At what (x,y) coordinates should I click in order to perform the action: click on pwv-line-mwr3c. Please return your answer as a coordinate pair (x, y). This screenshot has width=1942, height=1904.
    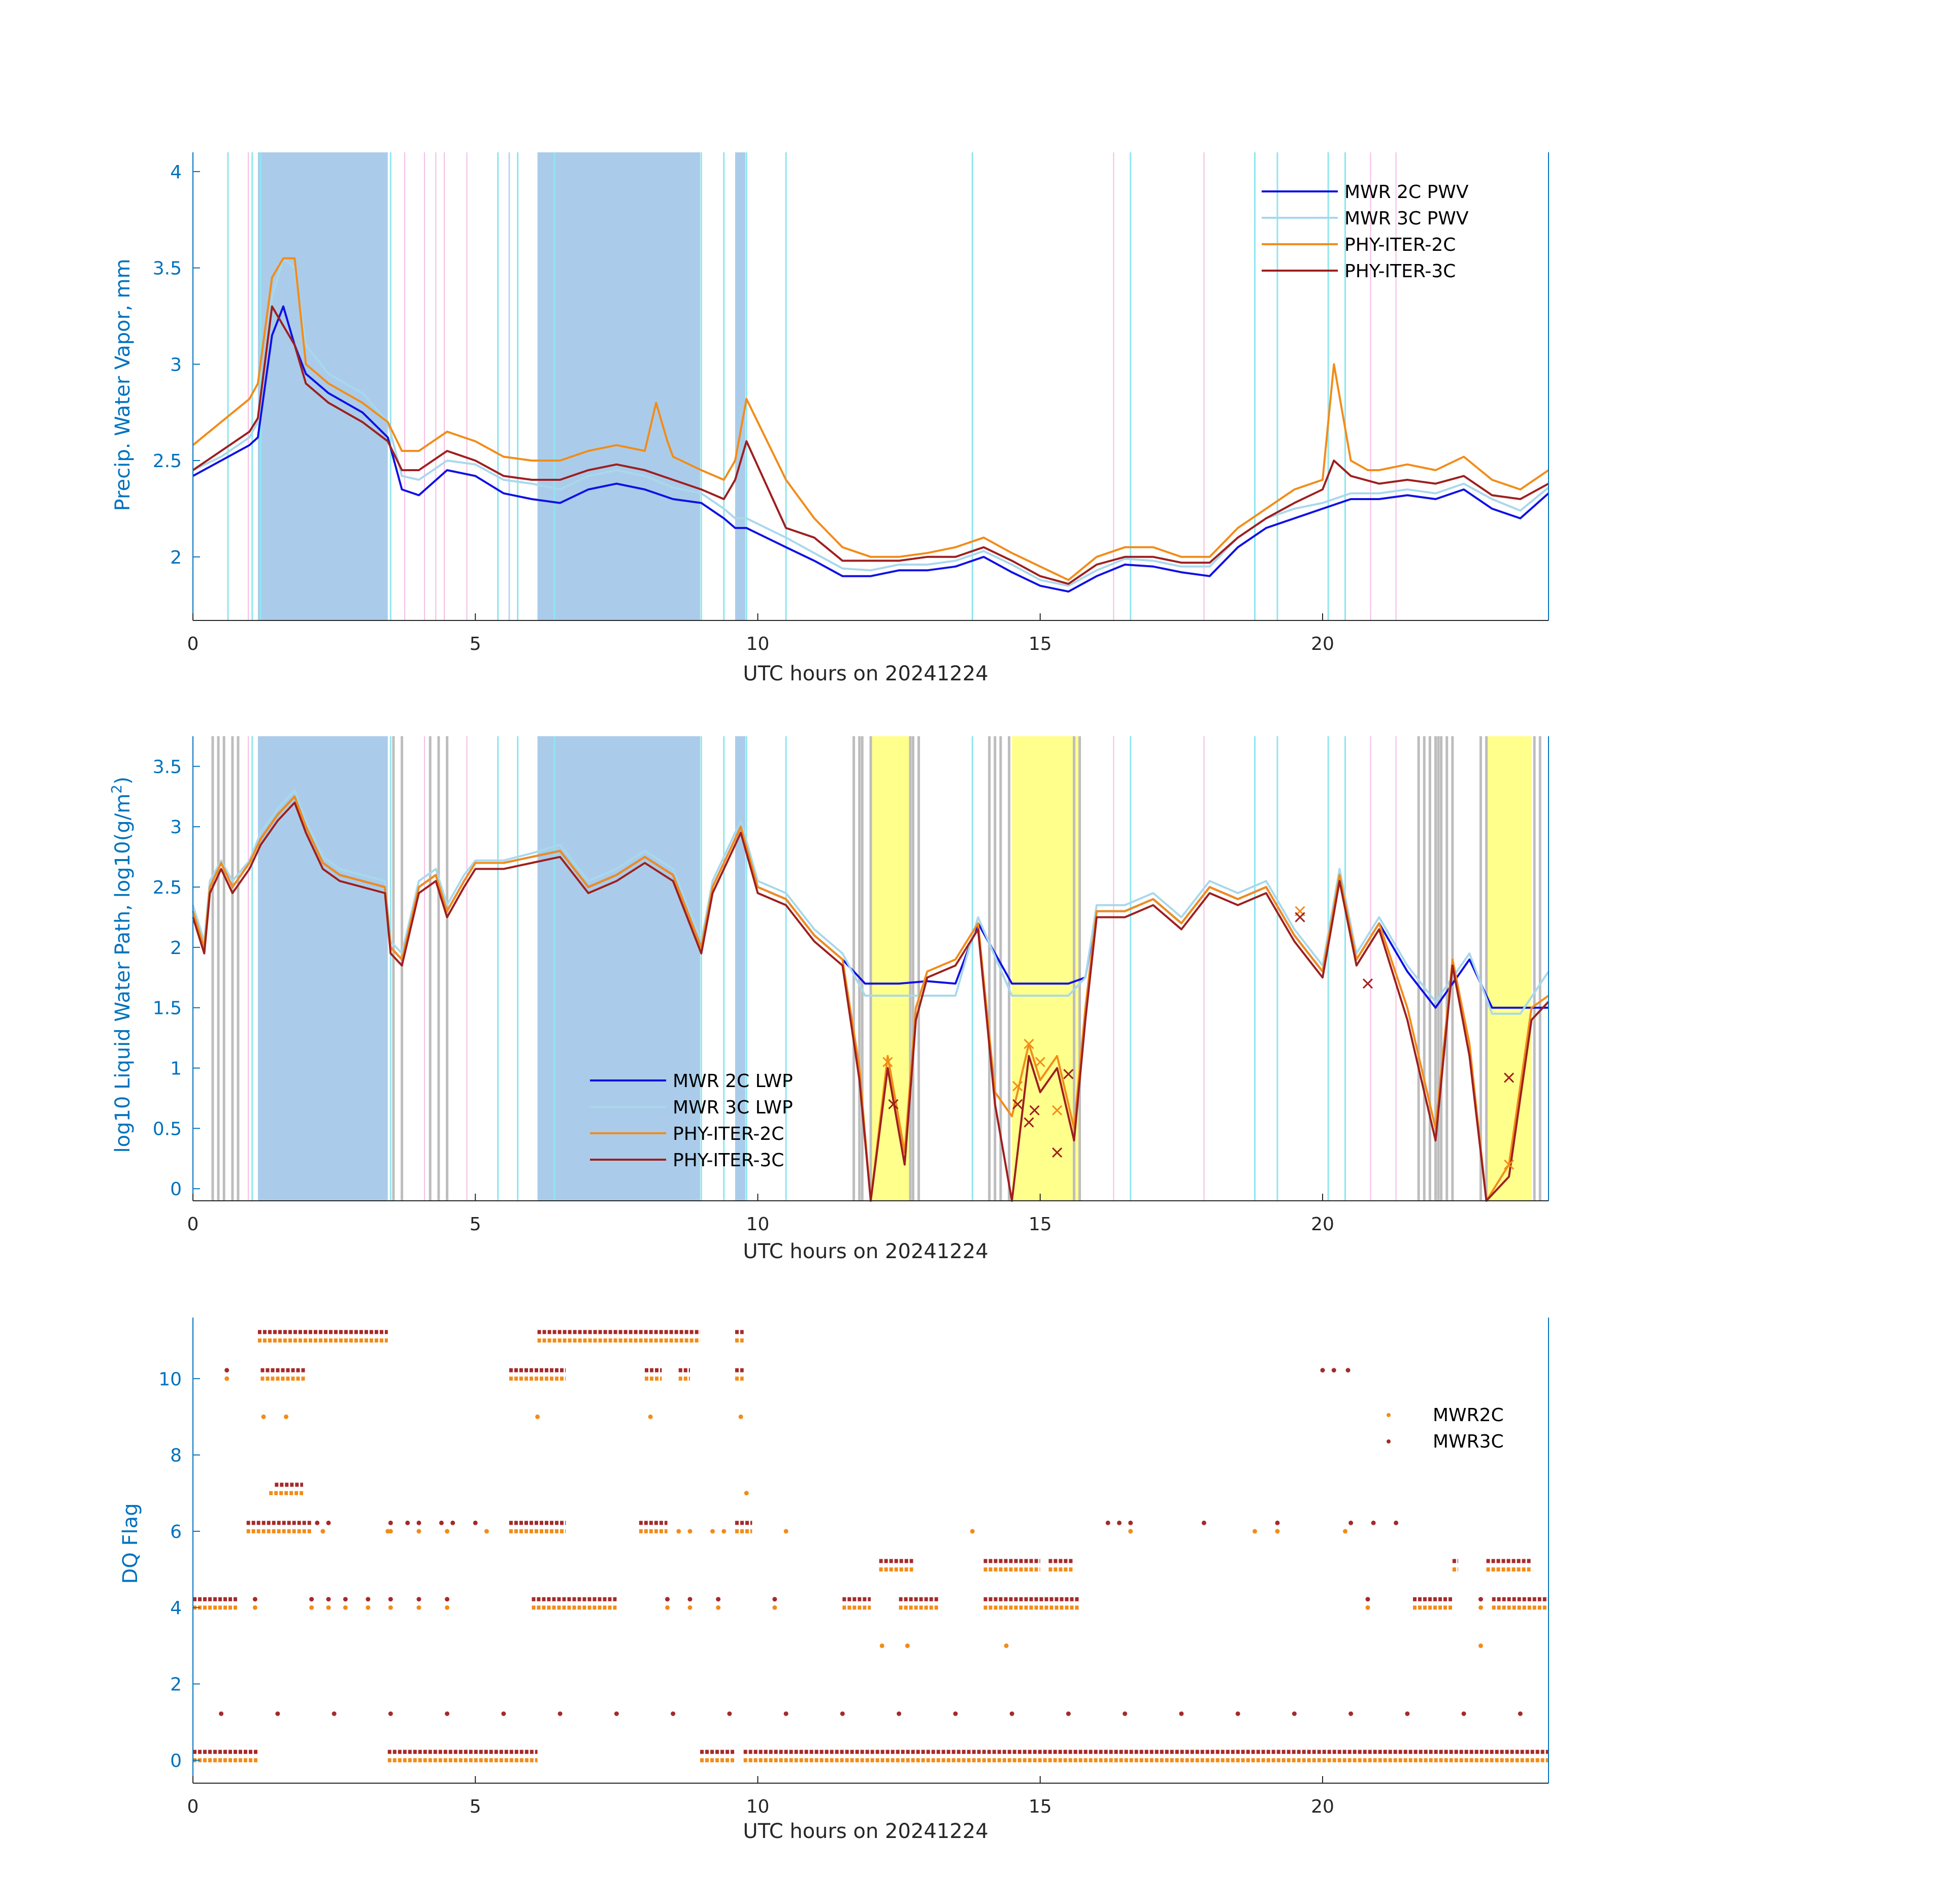
    Looking at the image, I should click on (871, 422).